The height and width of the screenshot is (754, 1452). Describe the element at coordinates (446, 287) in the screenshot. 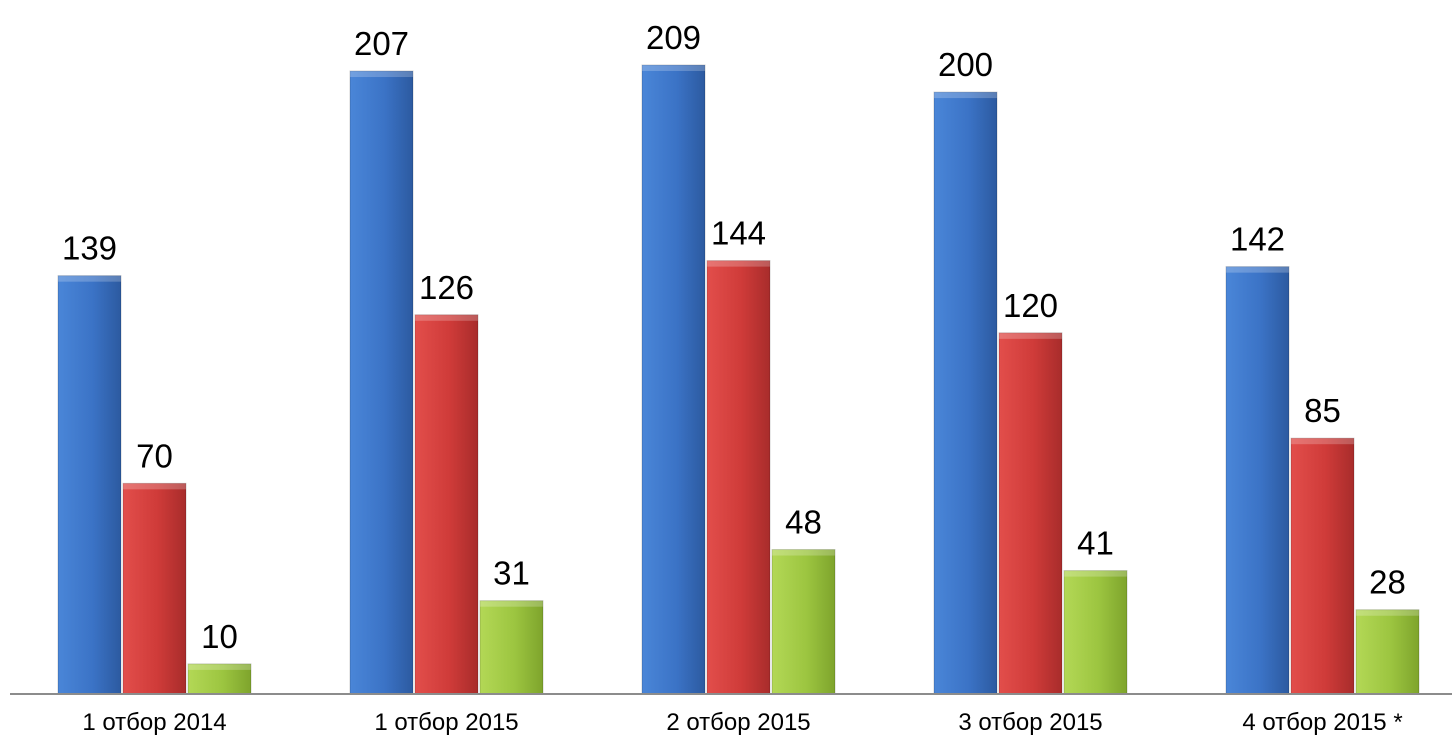

I see `data-label-2-series-2: 126` at that location.